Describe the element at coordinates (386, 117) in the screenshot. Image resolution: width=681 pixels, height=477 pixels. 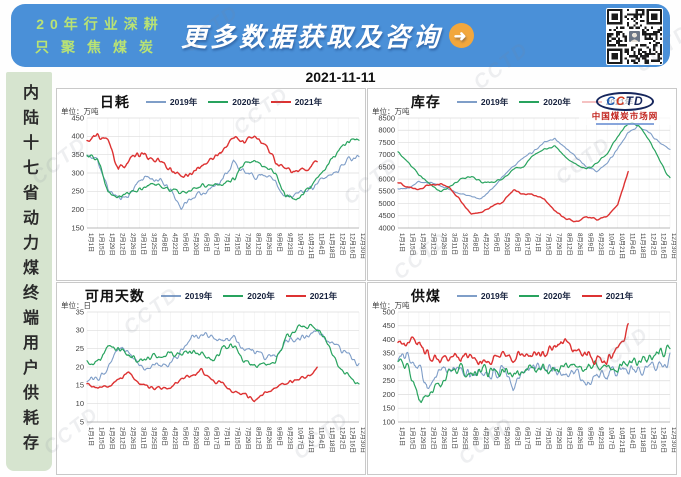
I see `y-tick-label: 8500` at that location.